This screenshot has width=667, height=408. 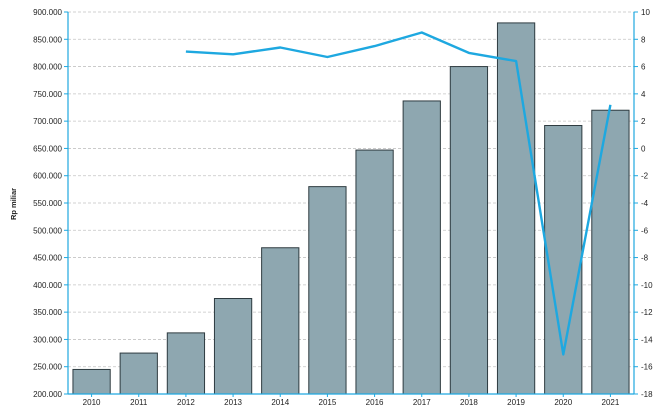 I want to click on x-tick-label: 2013, so click(x=233, y=402).